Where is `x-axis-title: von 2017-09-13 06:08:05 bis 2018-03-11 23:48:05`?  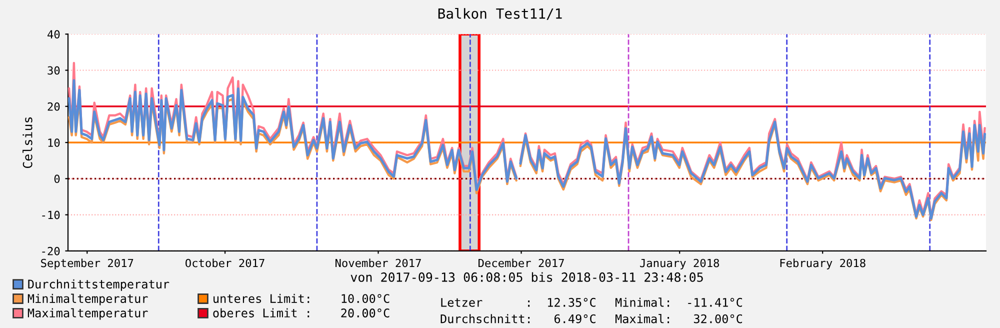
x-axis-title: von 2017-09-13 06:08:05 bis 2018-03-11 23:48:05 is located at coordinates (526, 277).